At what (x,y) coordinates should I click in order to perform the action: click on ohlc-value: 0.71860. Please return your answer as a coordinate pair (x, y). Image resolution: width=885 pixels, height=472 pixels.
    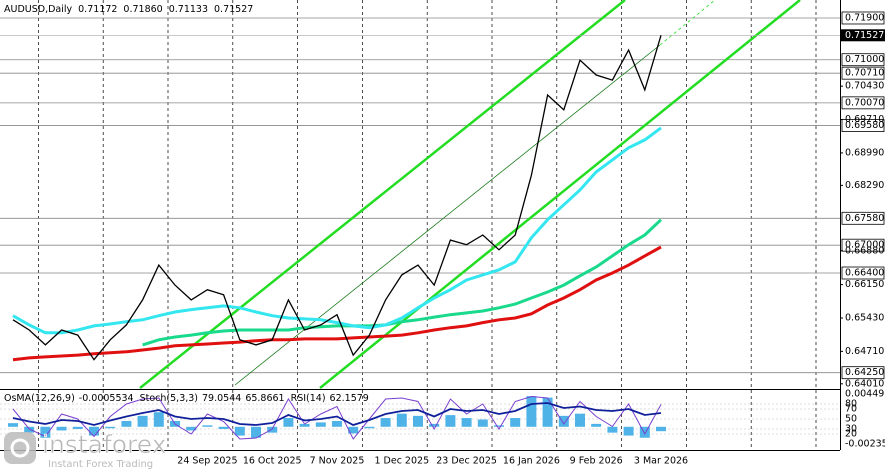
    Looking at the image, I should click on (142, 9).